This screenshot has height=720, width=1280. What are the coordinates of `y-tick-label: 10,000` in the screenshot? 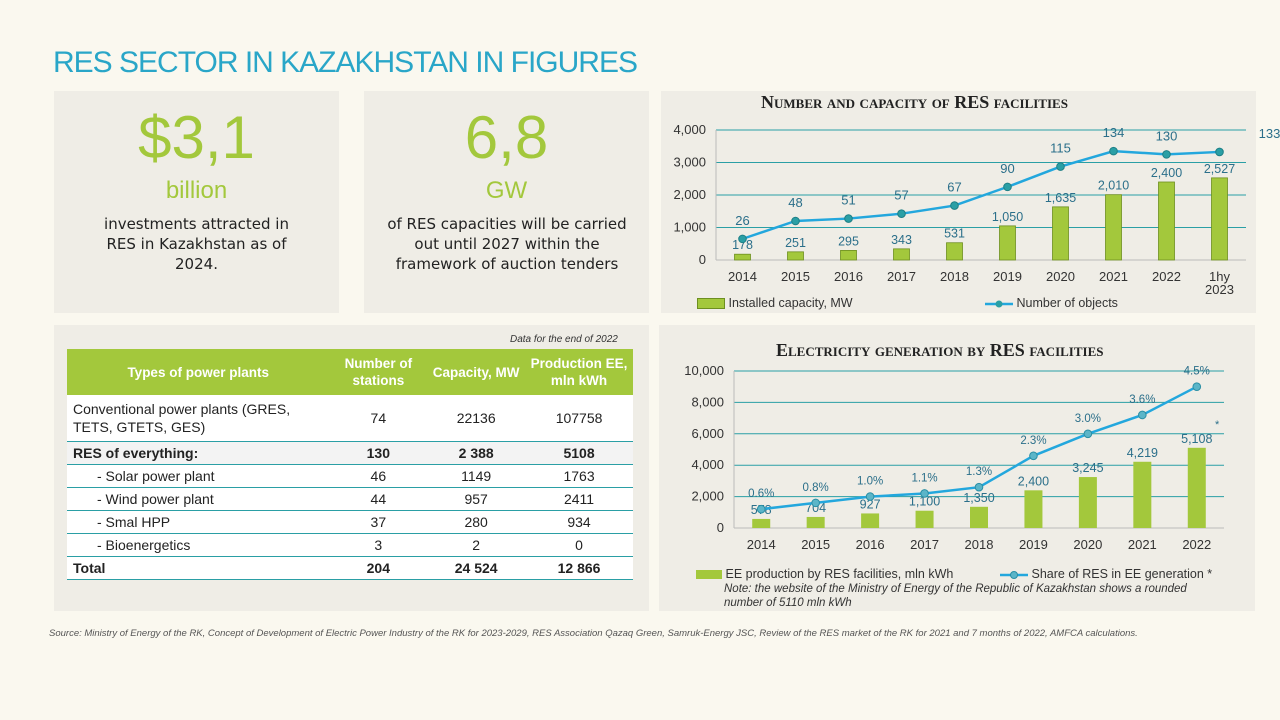 It's located at (704, 370).